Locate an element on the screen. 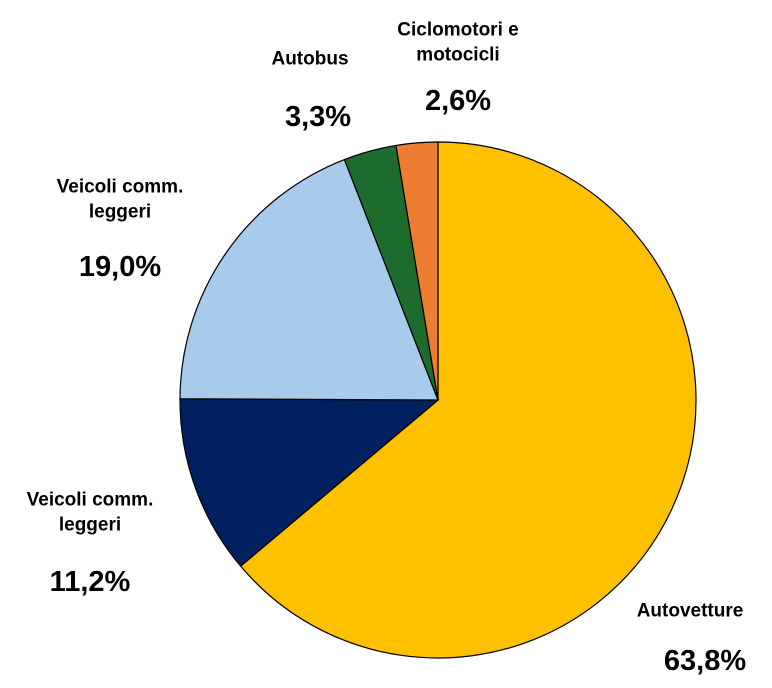 The image size is (772, 688). value-label: 11,2% is located at coordinates (90, 582).